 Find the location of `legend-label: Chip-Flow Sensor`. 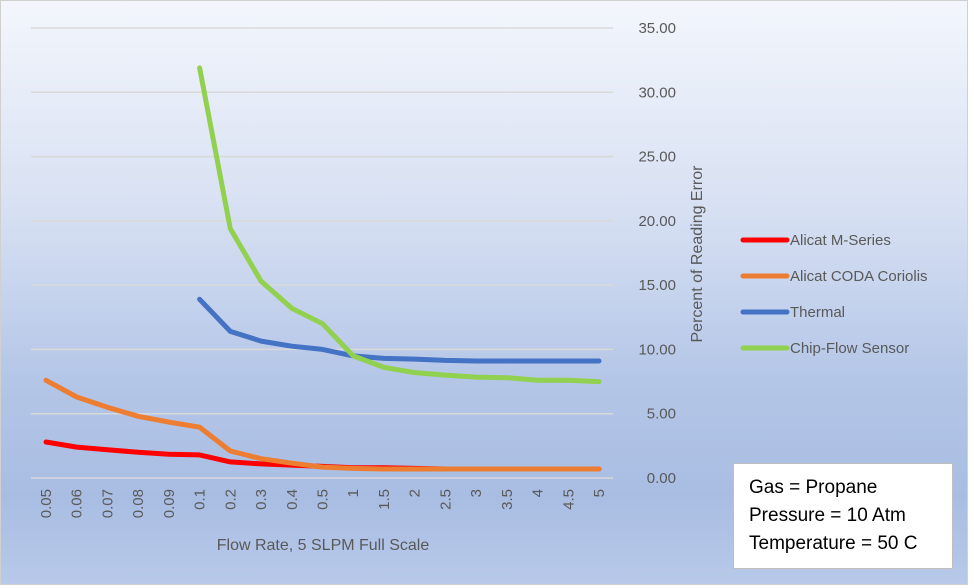

legend-label: Chip-Flow Sensor is located at coordinates (849, 348).